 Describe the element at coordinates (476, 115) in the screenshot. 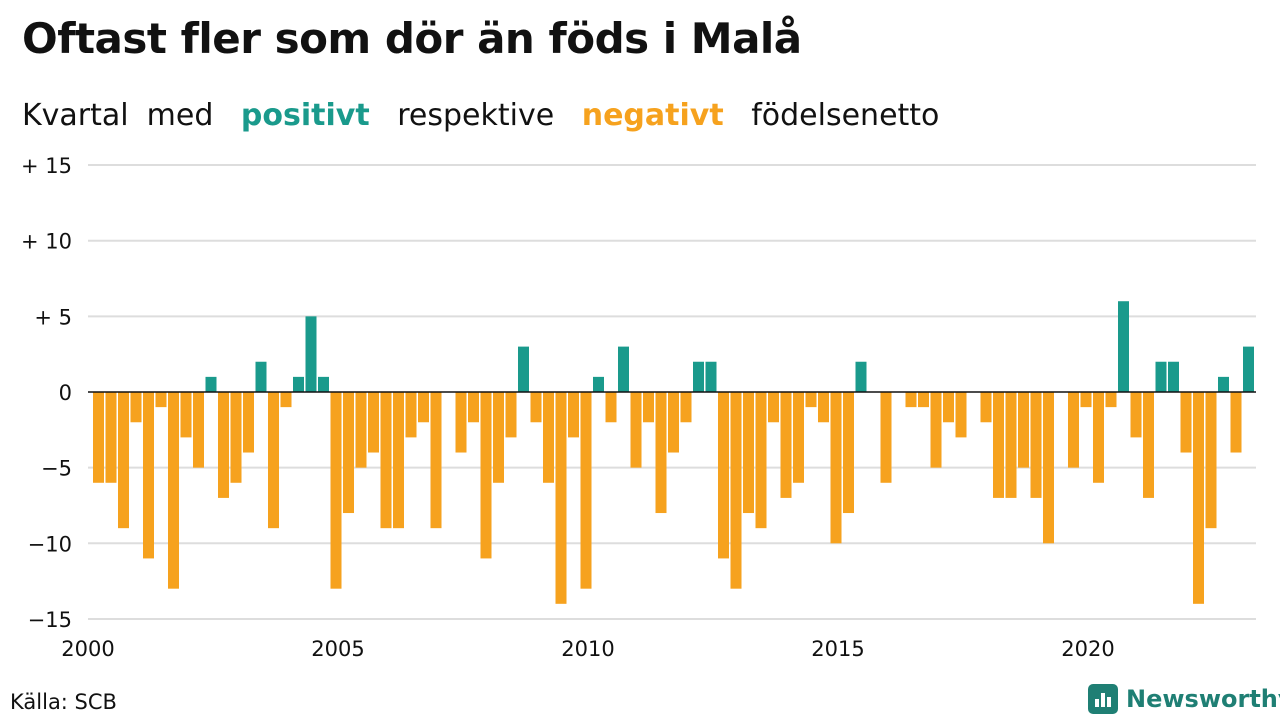

I see `subtitle-respektive: respektive` at that location.